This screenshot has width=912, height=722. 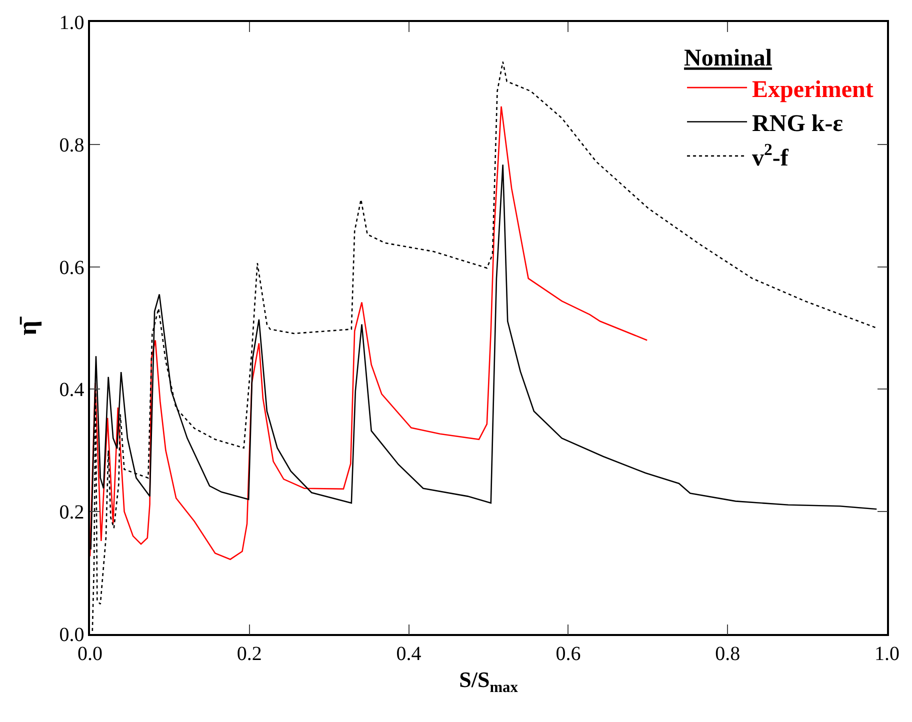 I want to click on legend-label: v$^{2}$-f, so click(x=771, y=156).